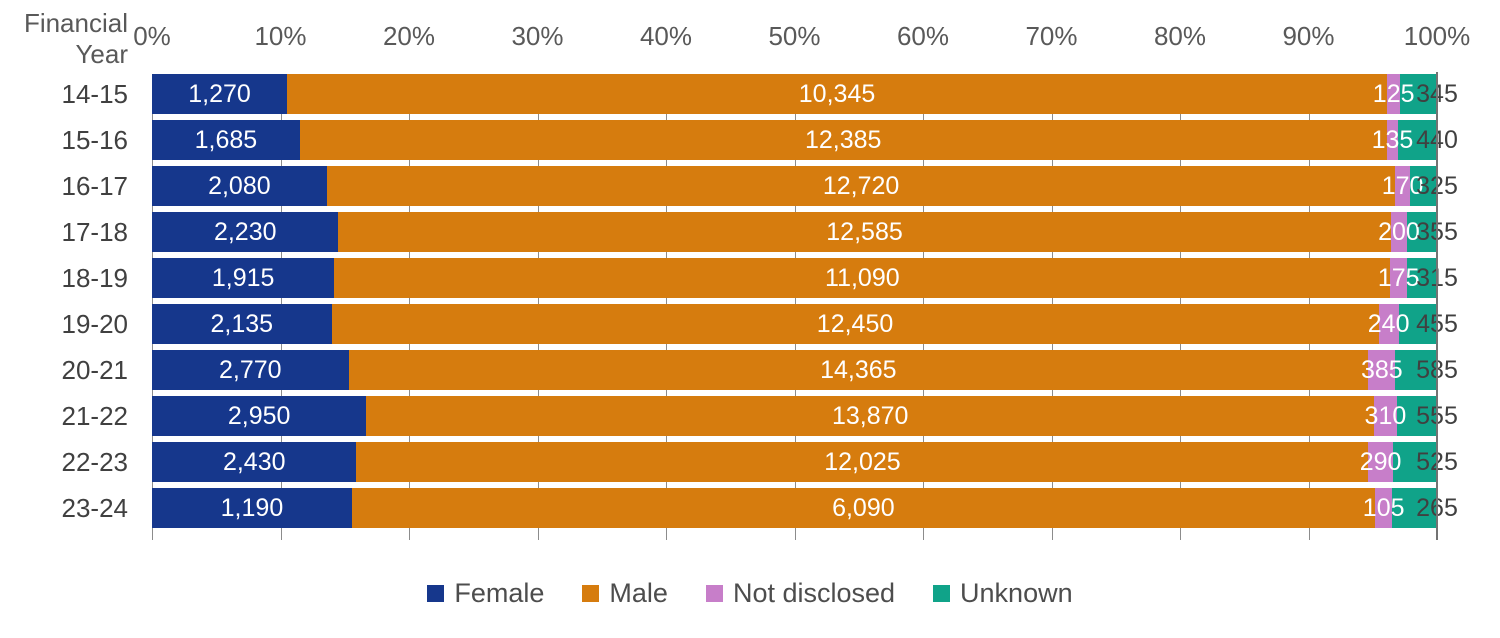 The width and height of the screenshot is (1500, 638). I want to click on value-label-female: 2,080, so click(239, 186).